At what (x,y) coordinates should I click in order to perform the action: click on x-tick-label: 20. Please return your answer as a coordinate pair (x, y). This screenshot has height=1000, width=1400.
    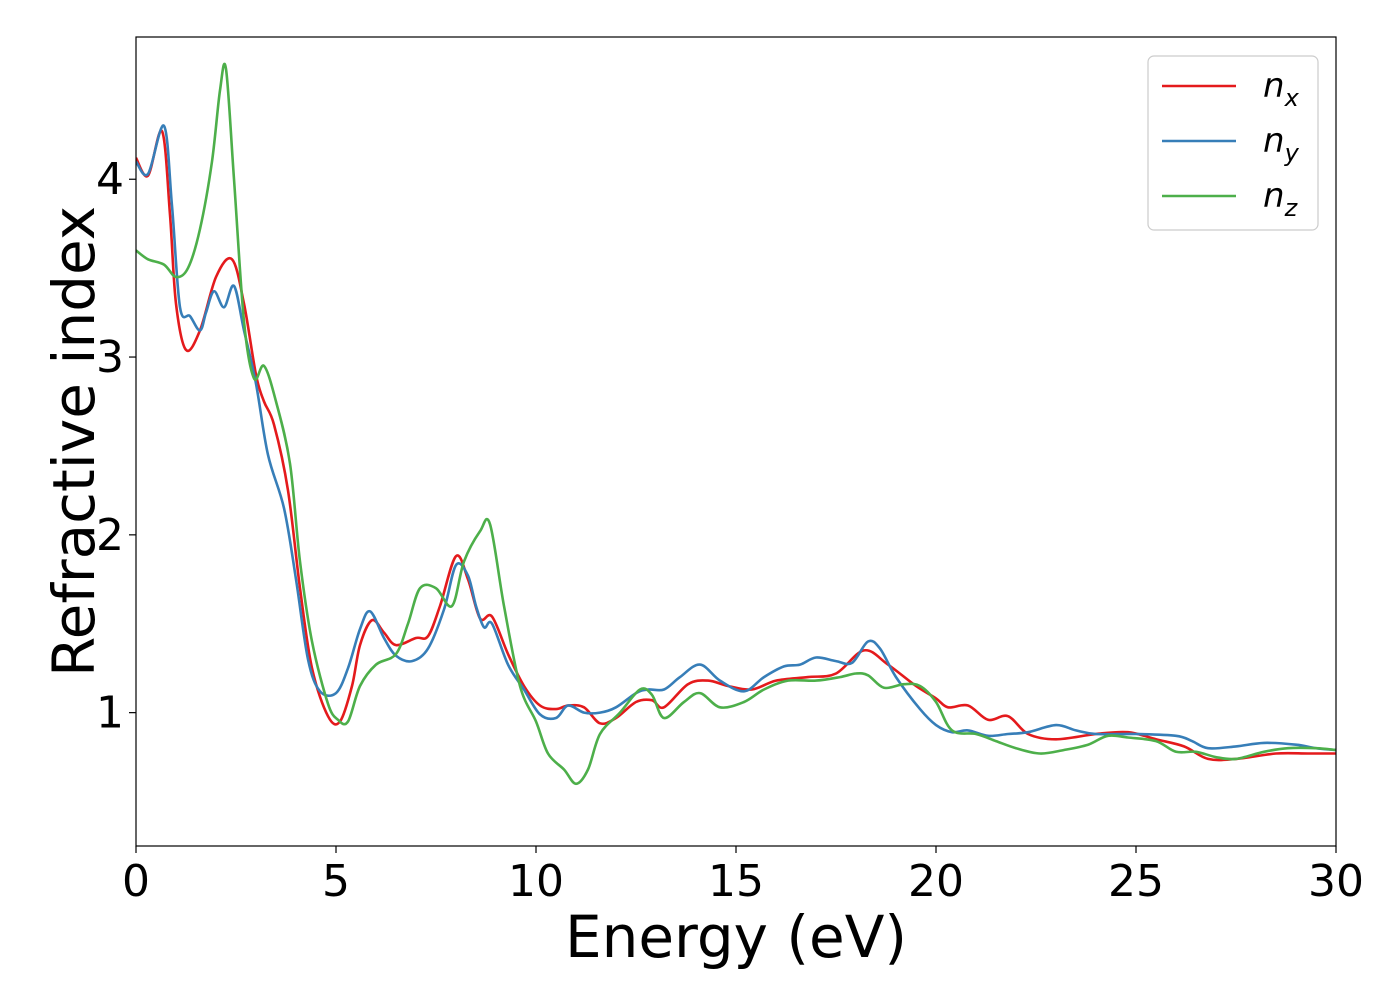
    Looking at the image, I should click on (936, 881).